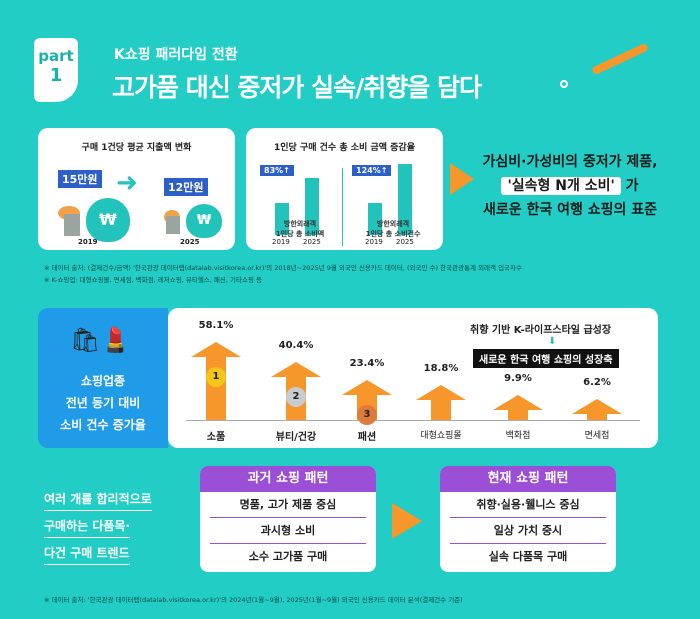  I want to click on shopping-icons: 🛍💄, so click(100, 340).